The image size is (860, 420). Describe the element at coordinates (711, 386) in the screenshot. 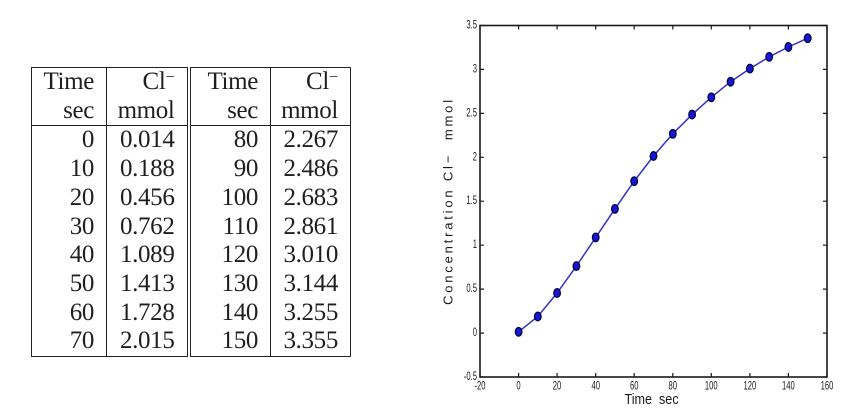

I see `svg-text: 100` at that location.